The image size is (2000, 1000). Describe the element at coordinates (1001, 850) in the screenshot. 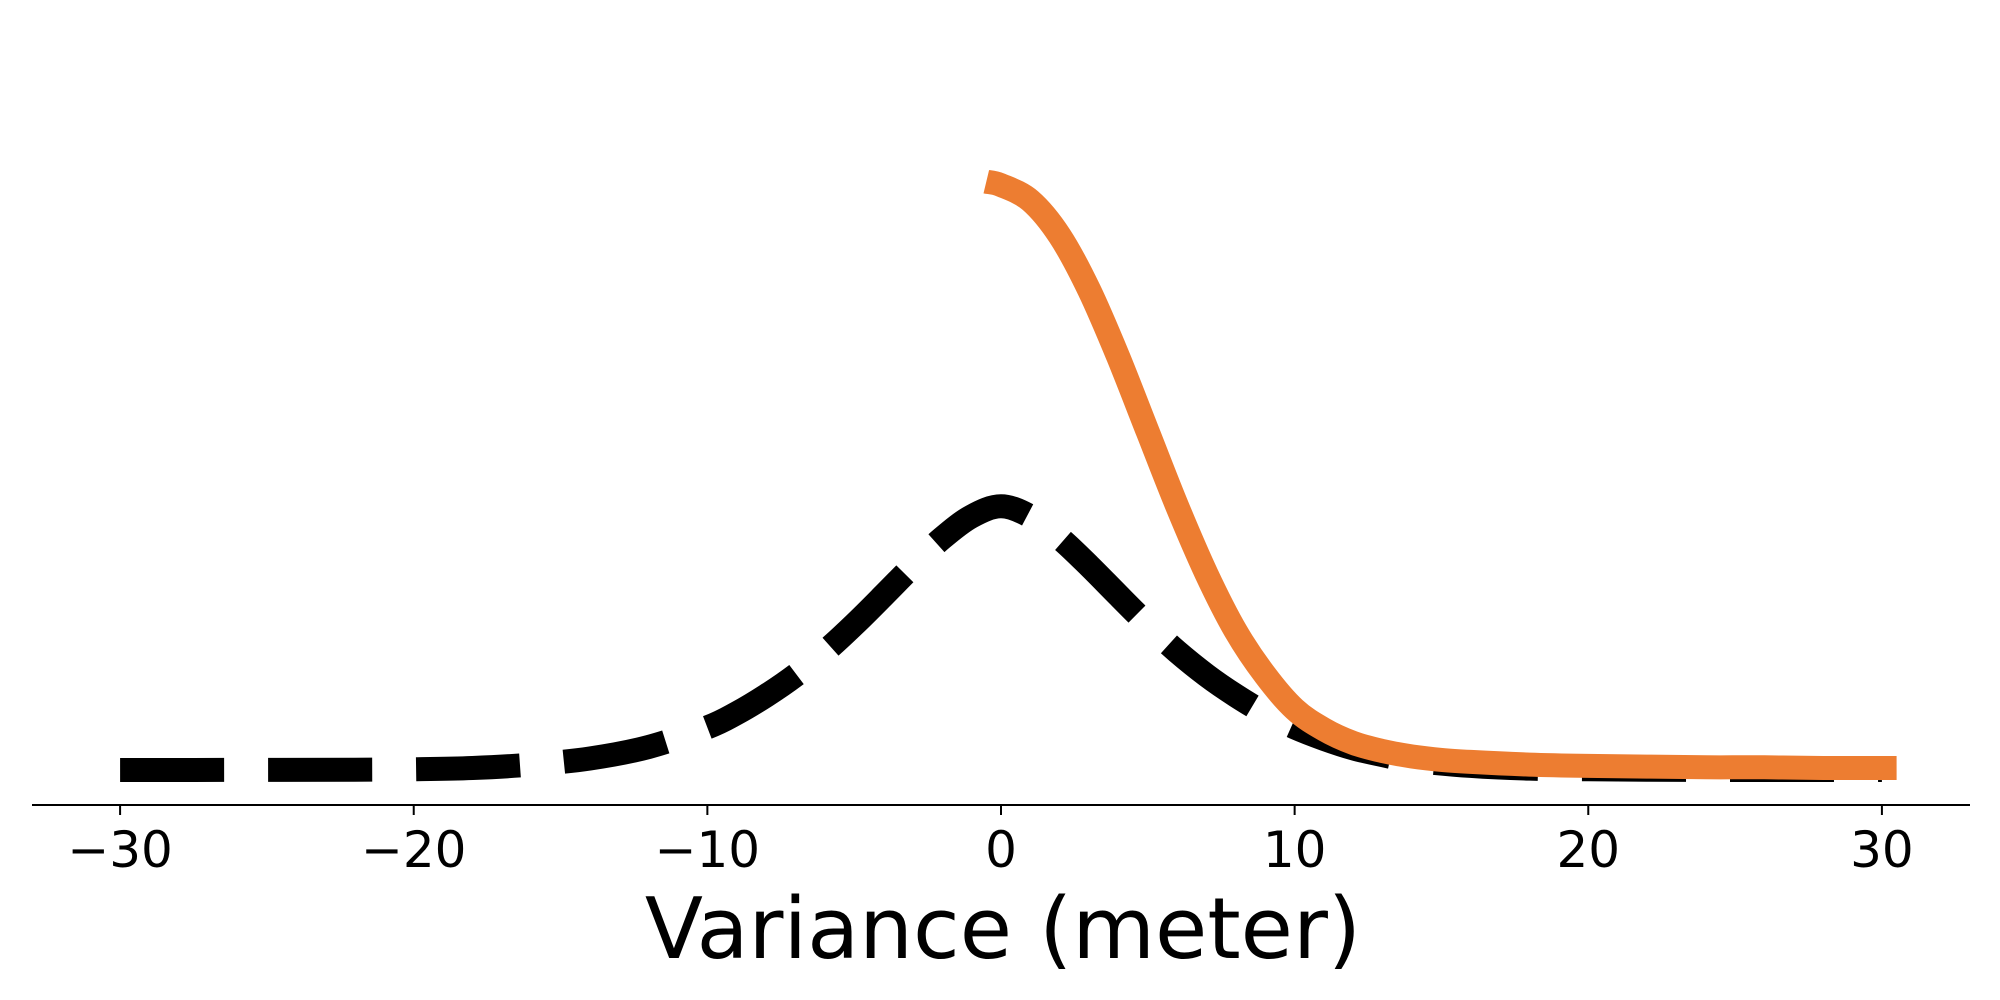

I see `x-tick-label: 0` at that location.